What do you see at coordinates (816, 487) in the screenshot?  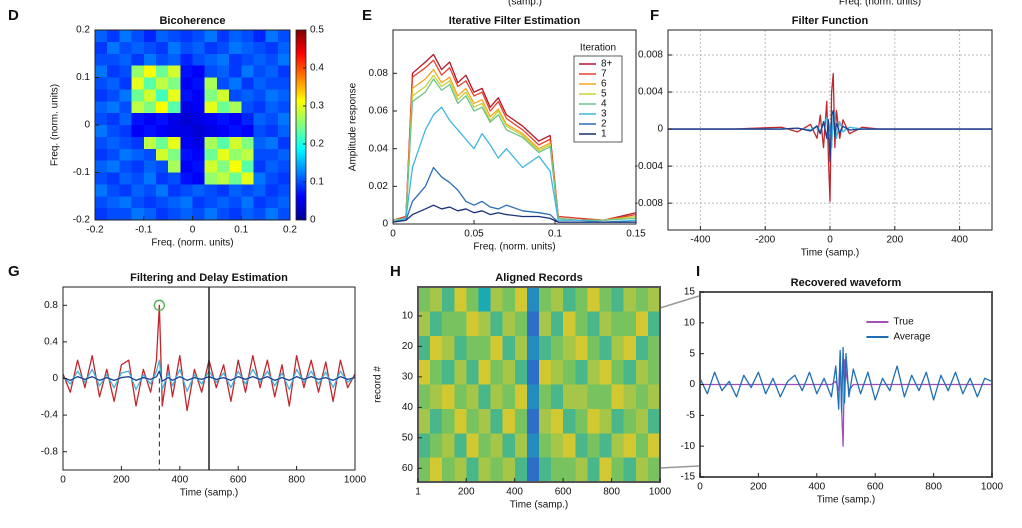 I see `x-tick-label: 400` at bounding box center [816, 487].